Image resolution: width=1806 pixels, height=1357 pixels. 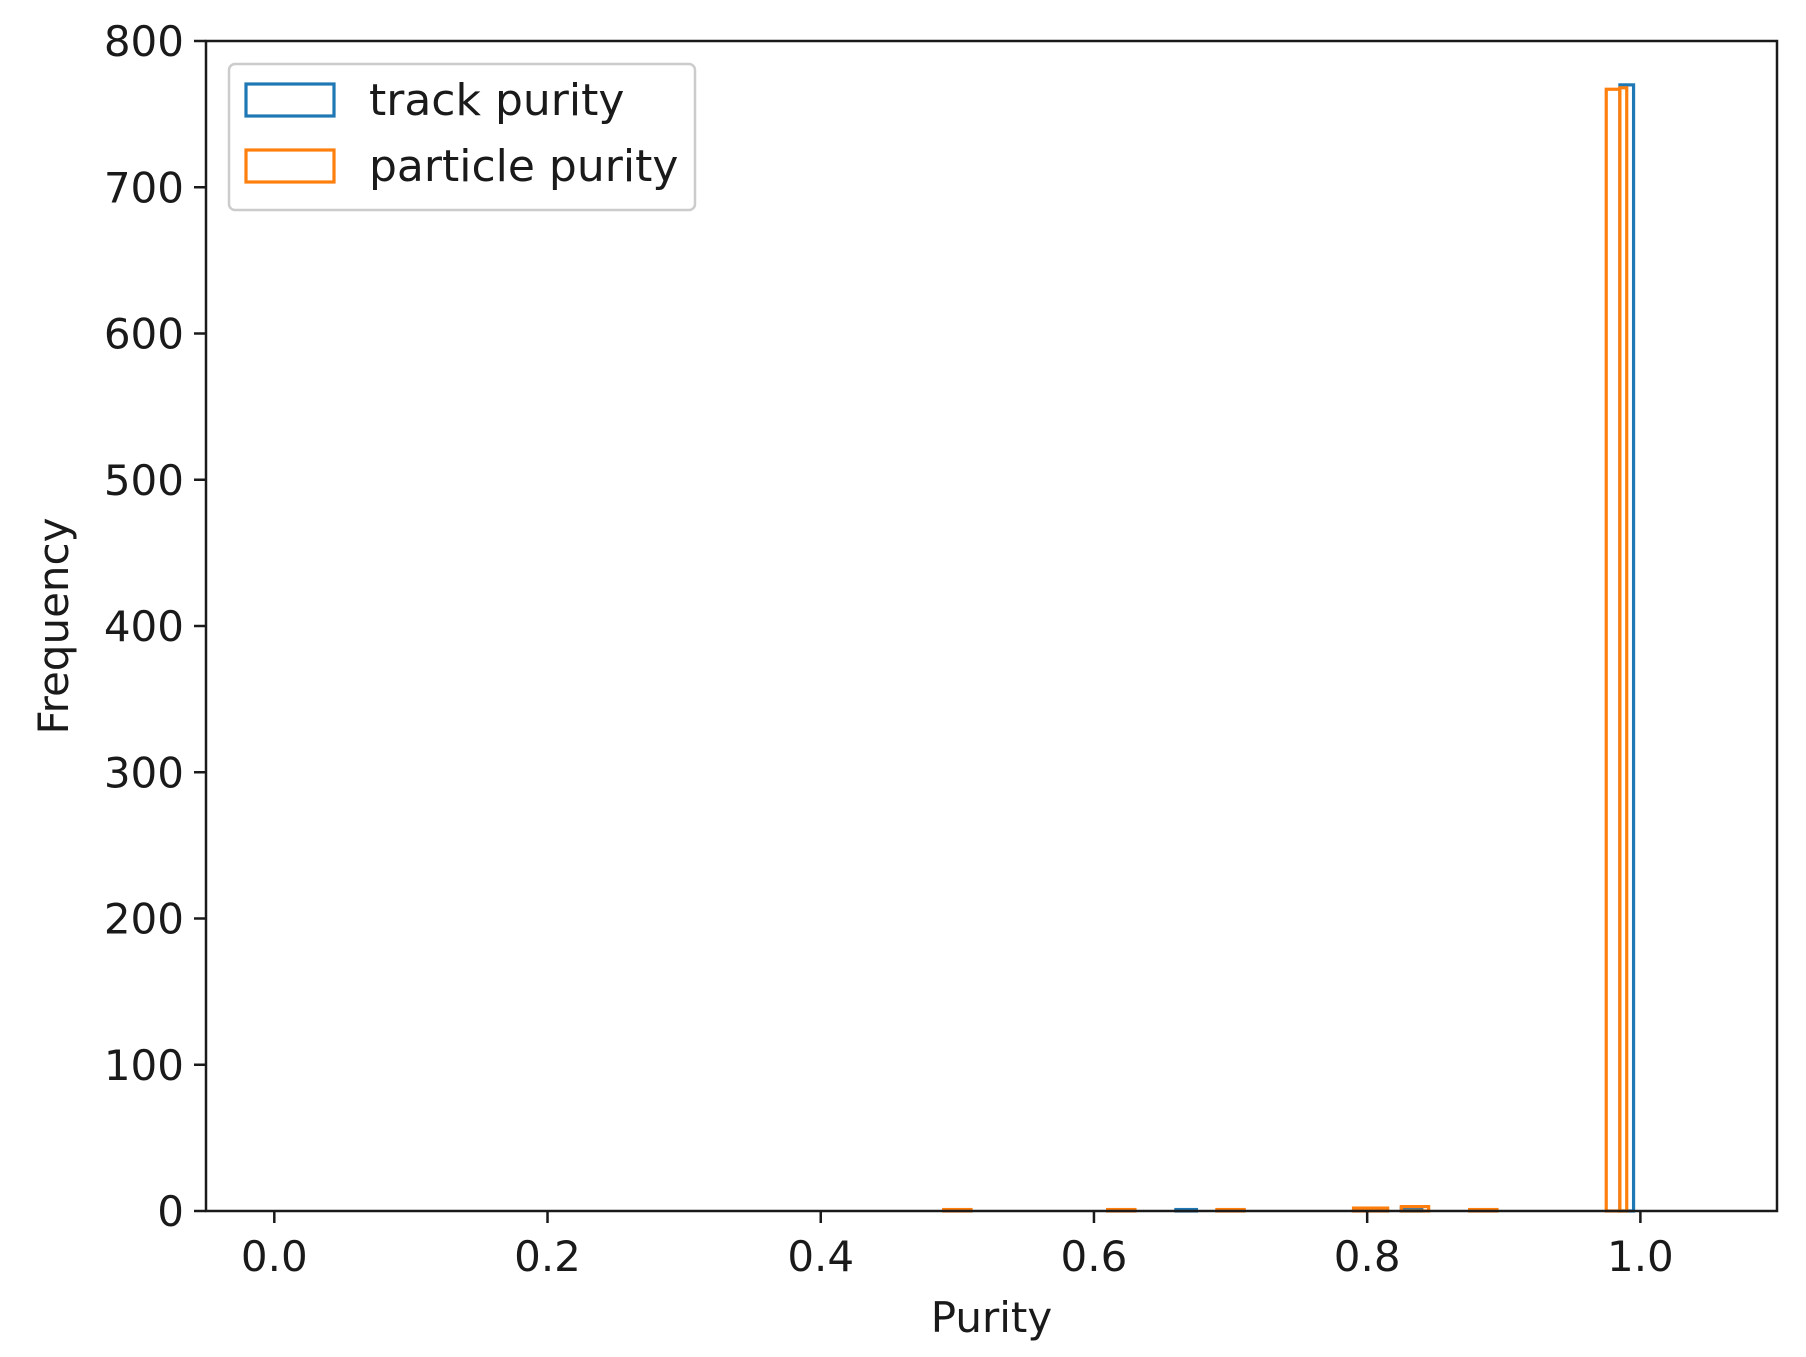 I want to click on y-axis-ticks: 0 100 200 300 400 500 600 700 800, so click(x=155, y=626).